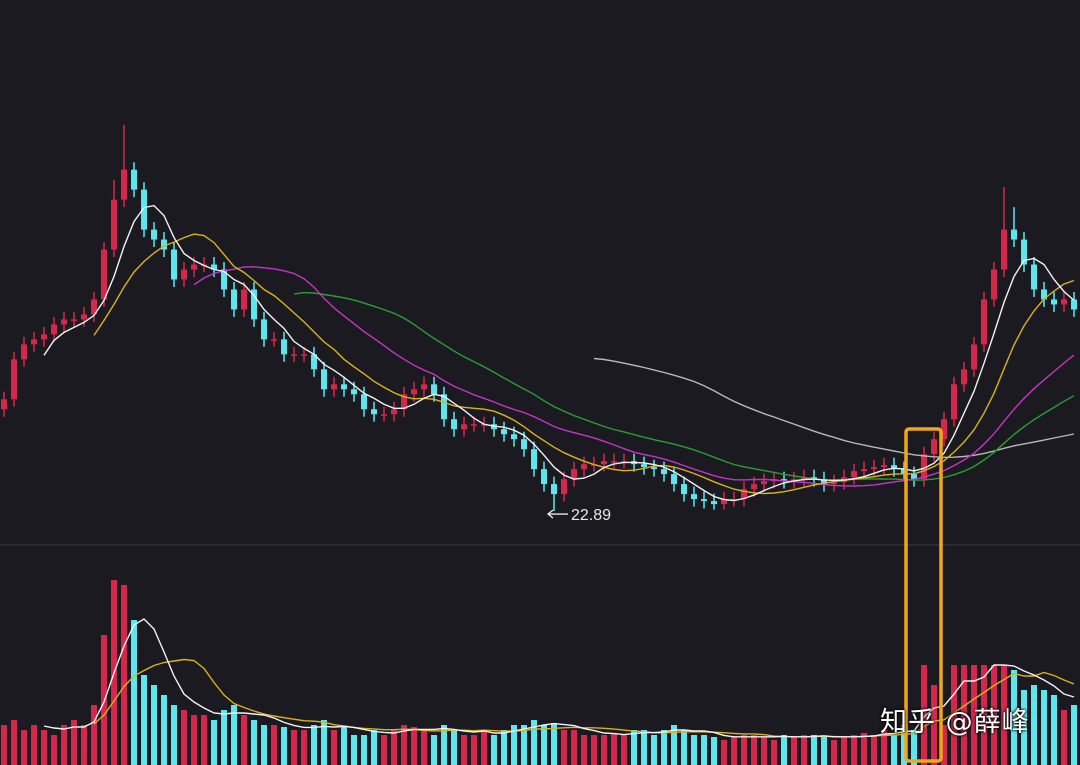 This screenshot has width=1080, height=765. I want to click on watermark: 知乎 @薛峰, so click(955, 722).